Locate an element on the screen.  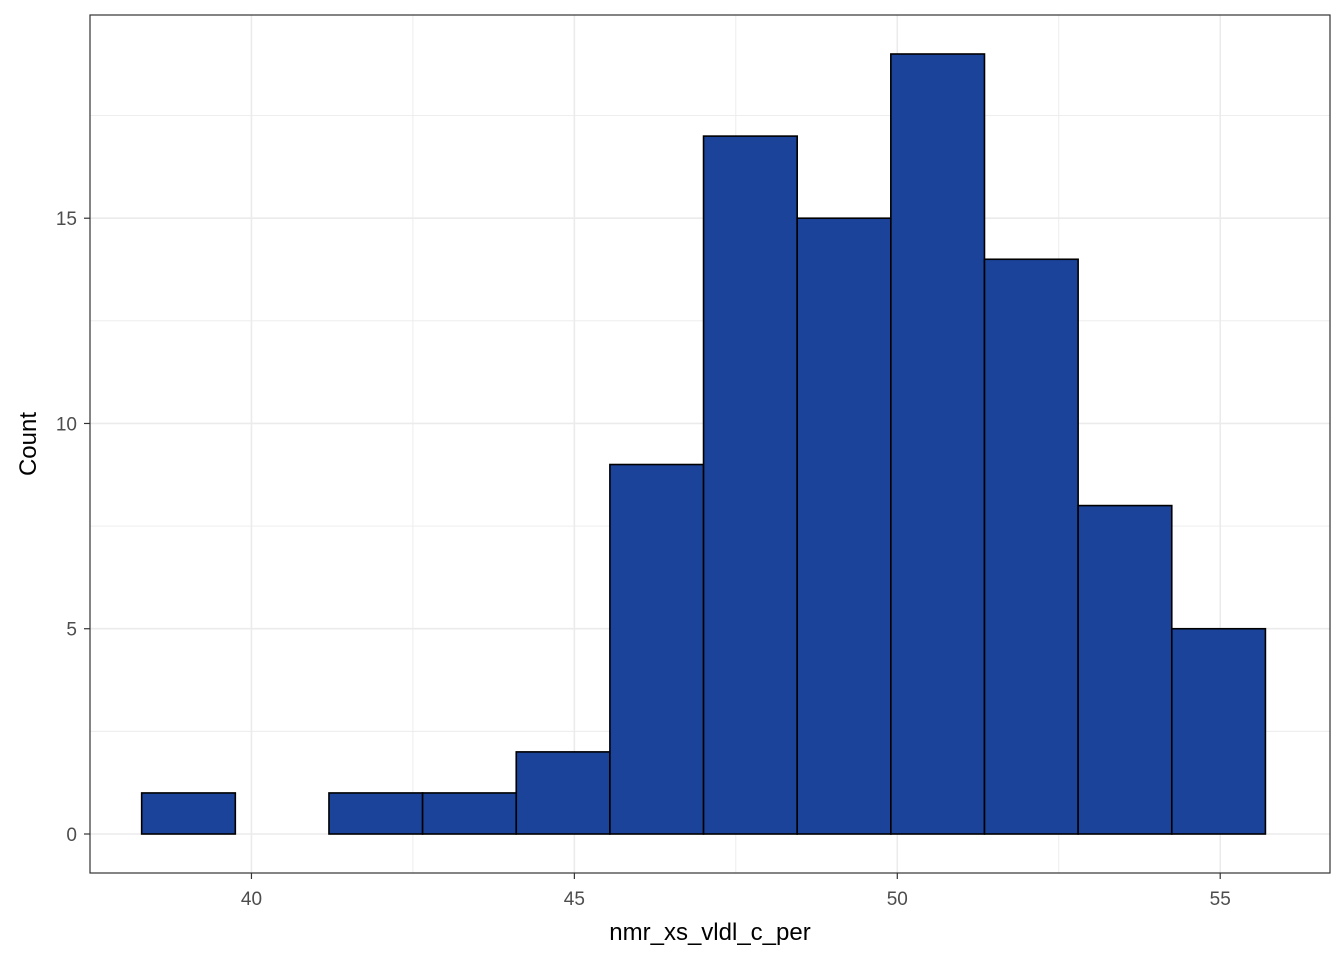
x-axis-title: nmr_xs_vldl_c_per is located at coordinates (709, 932).